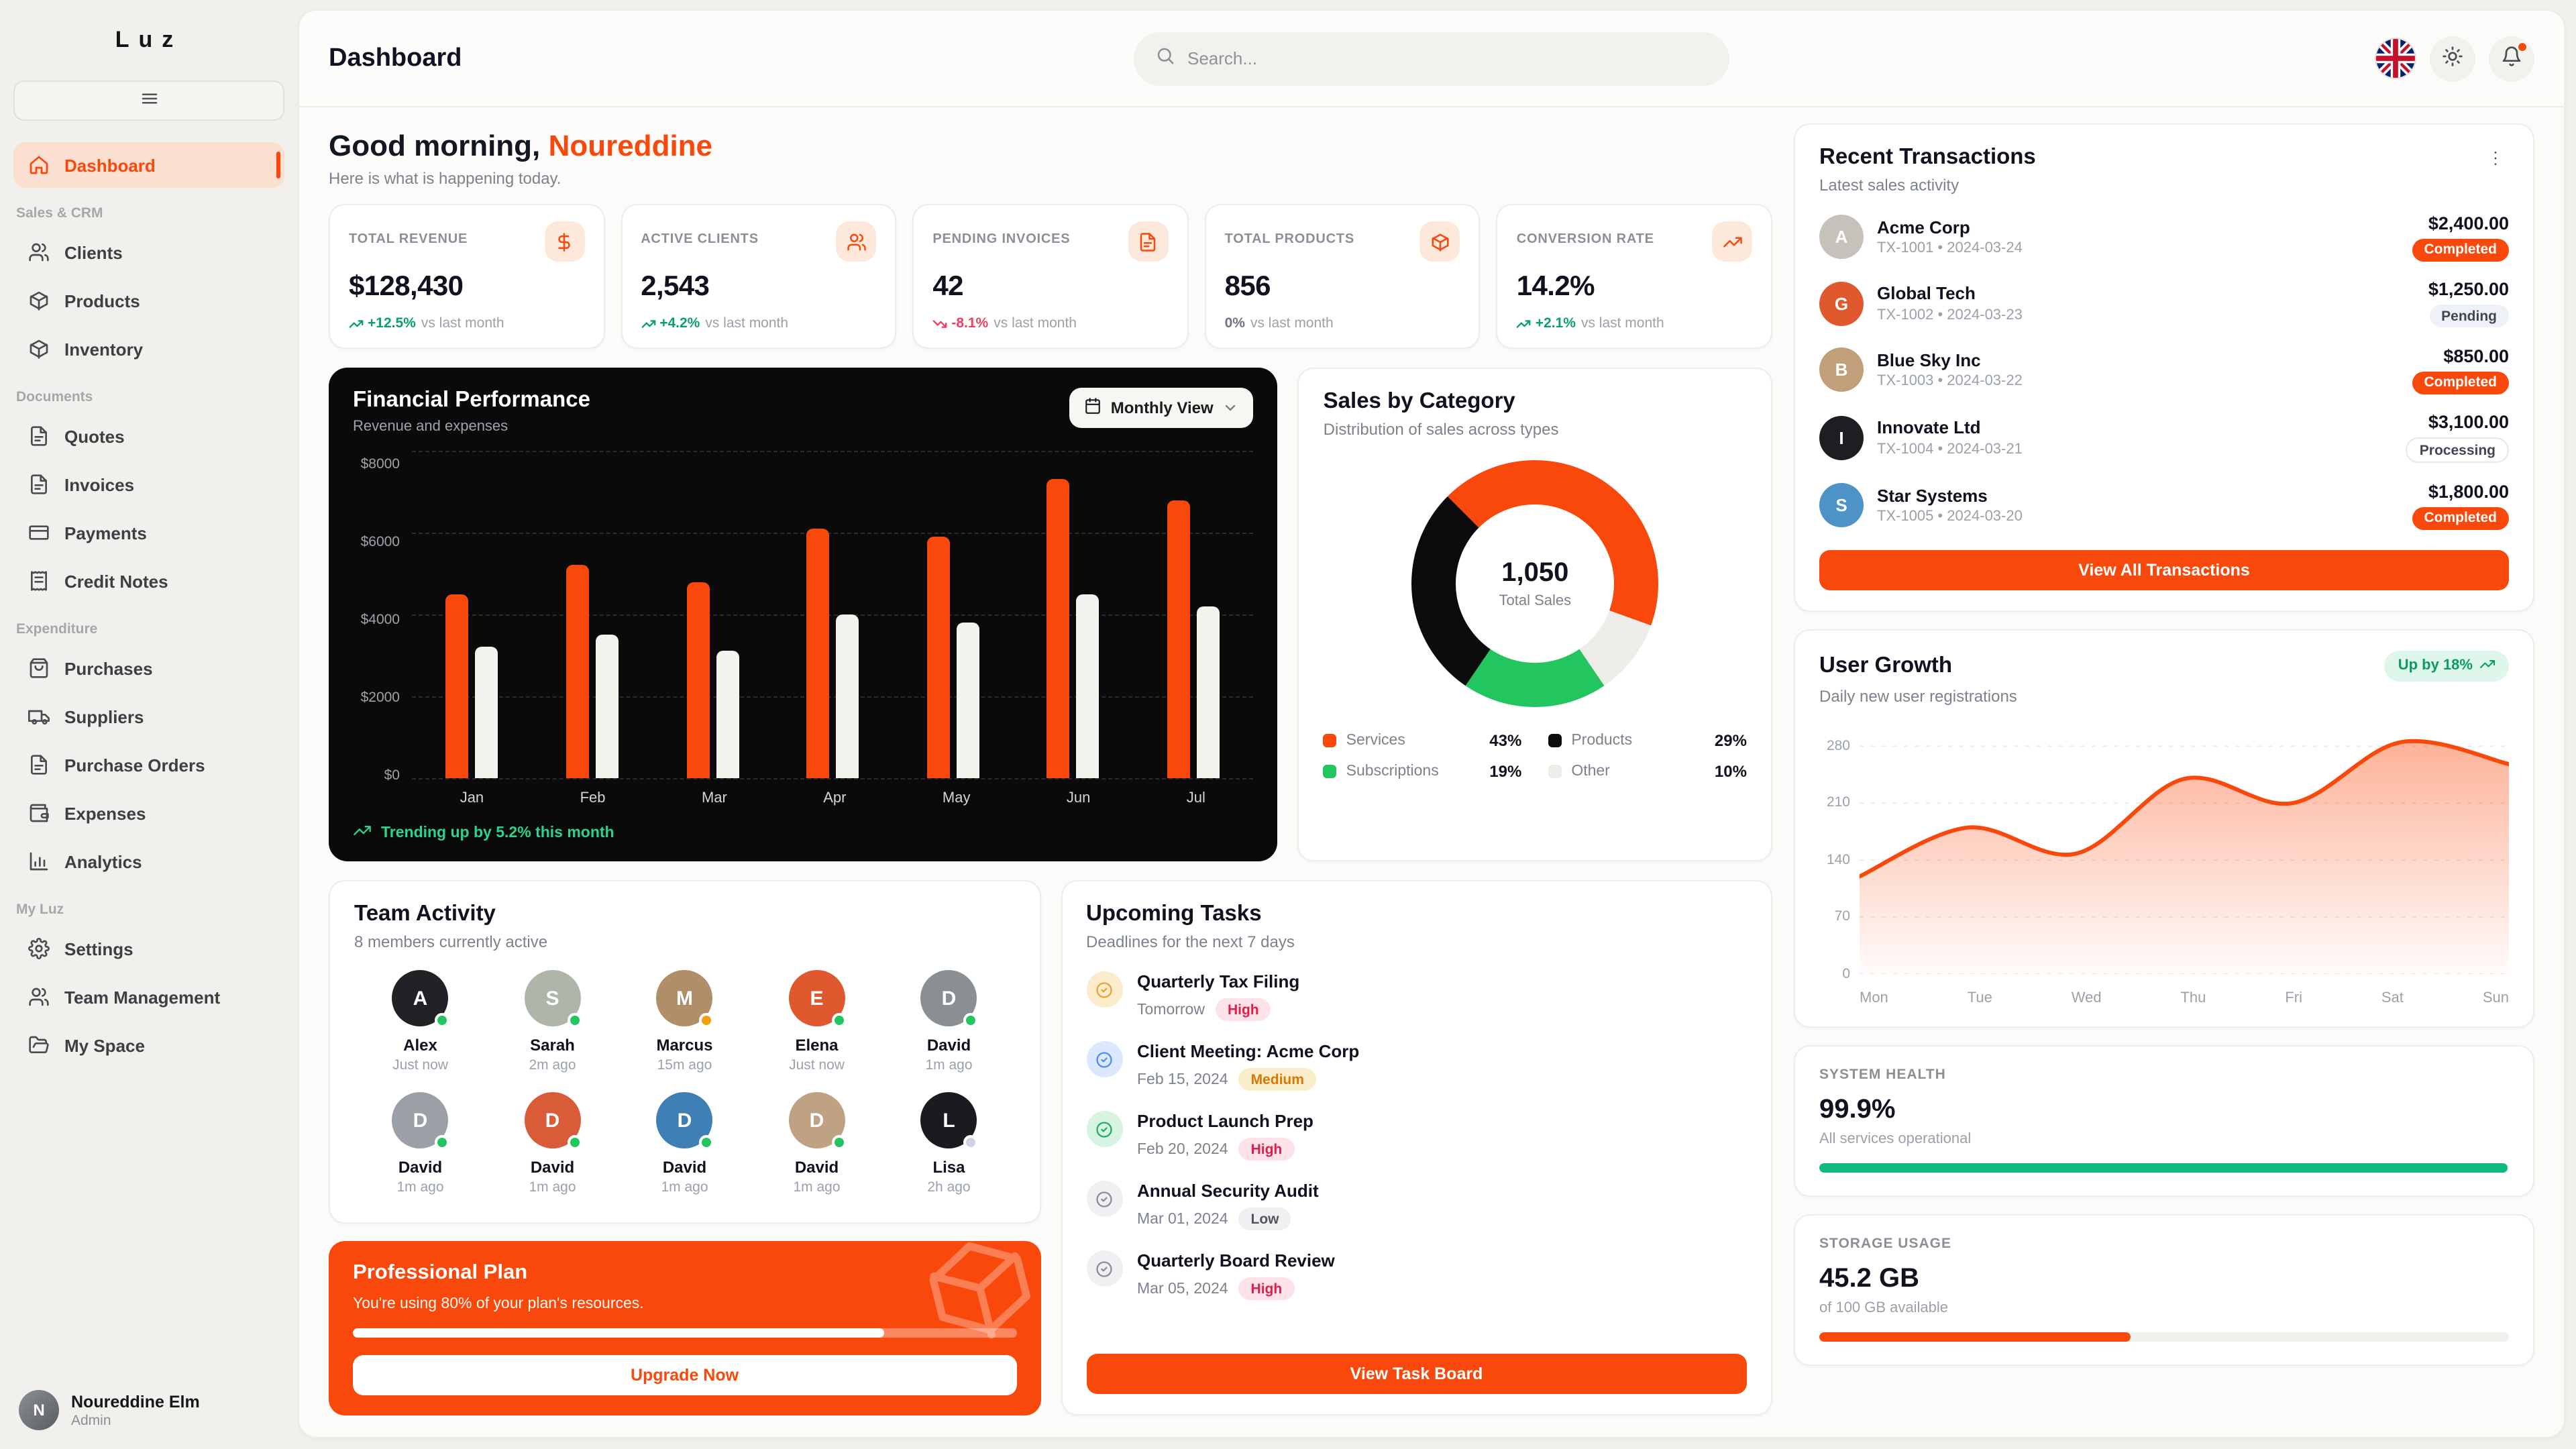 The width and height of the screenshot is (2576, 1449). Describe the element at coordinates (1330, 740) in the screenshot. I see `legend-chip` at that location.